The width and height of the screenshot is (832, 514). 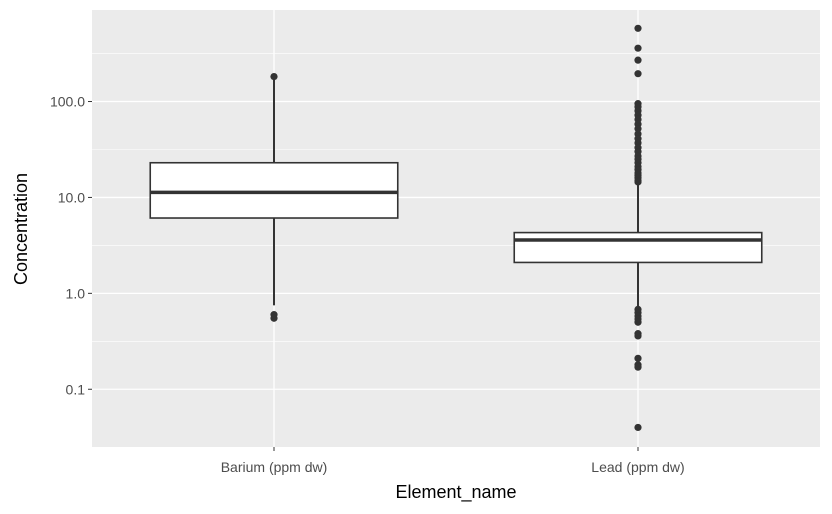 I want to click on y-tick-label: 0.1, so click(x=76, y=389).